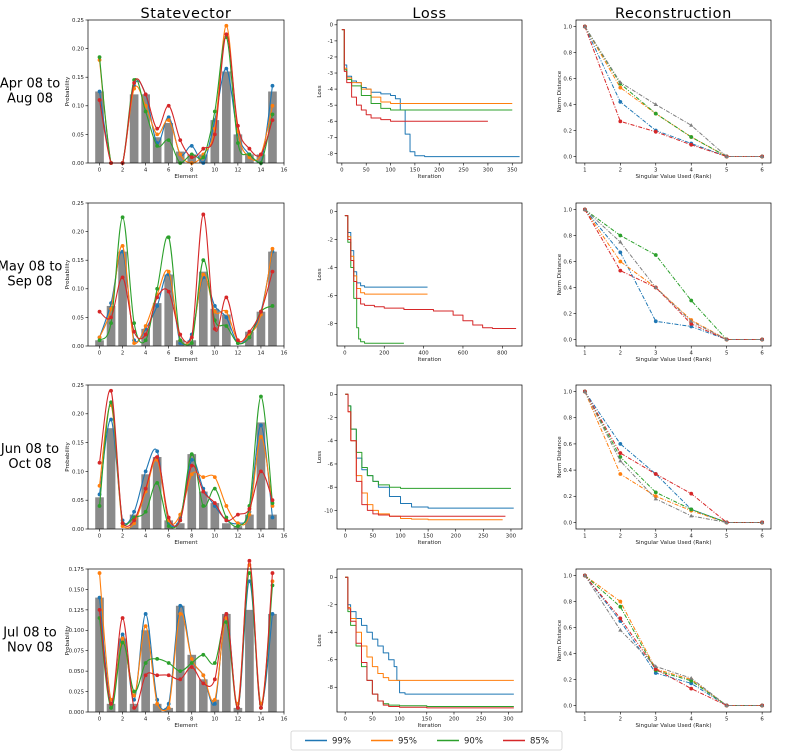 The height and width of the screenshot is (752, 793). Describe the element at coordinates (567, 706) in the screenshot. I see `reconstruction-y-tick-label: 0.0` at that location.